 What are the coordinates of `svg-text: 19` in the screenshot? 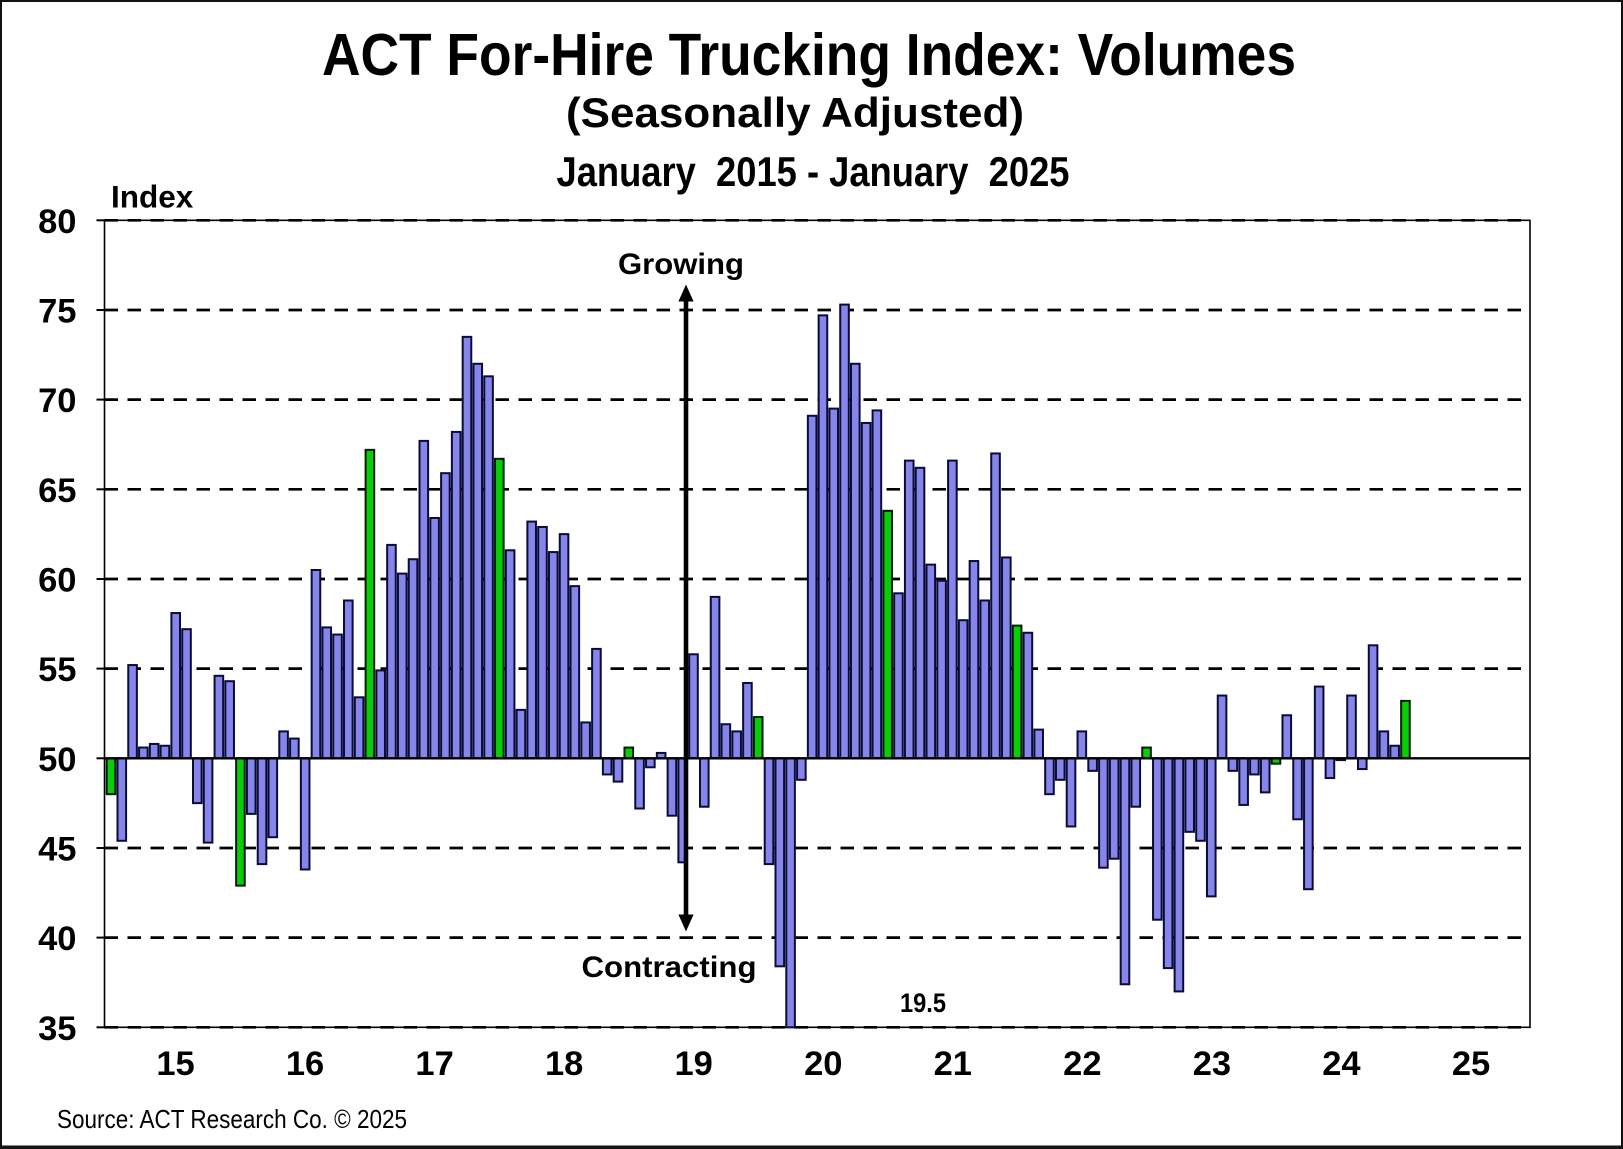 It's located at (694, 1064).